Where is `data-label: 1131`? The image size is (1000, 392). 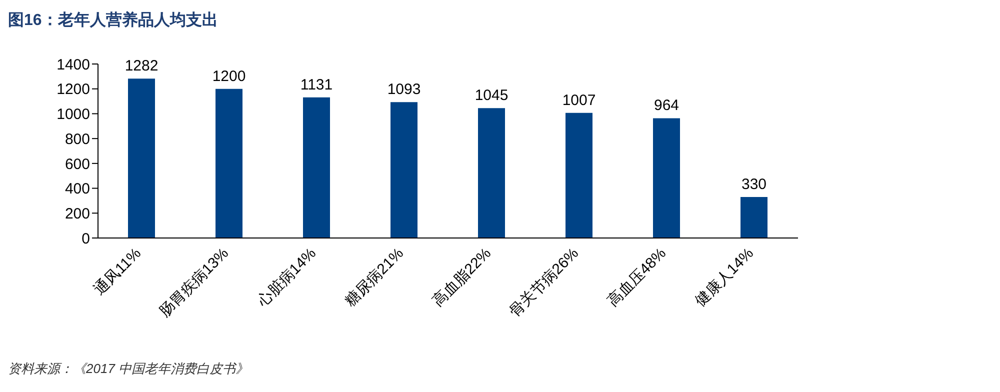
data-label: 1131 is located at coordinates (316, 85).